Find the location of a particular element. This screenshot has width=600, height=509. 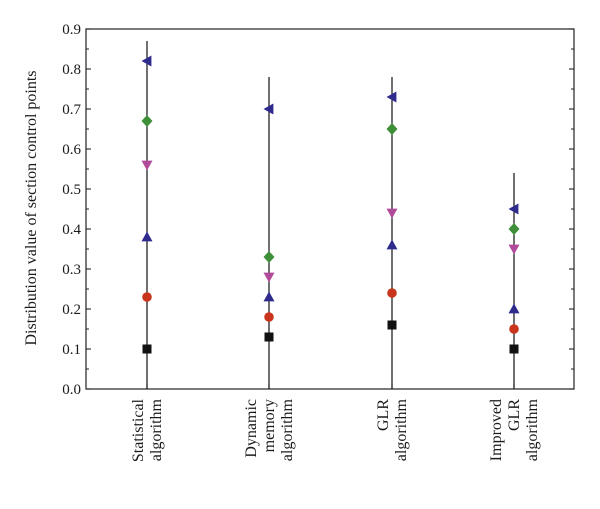

category-label: ImprovedGLRalgorithm is located at coordinates (514, 429).